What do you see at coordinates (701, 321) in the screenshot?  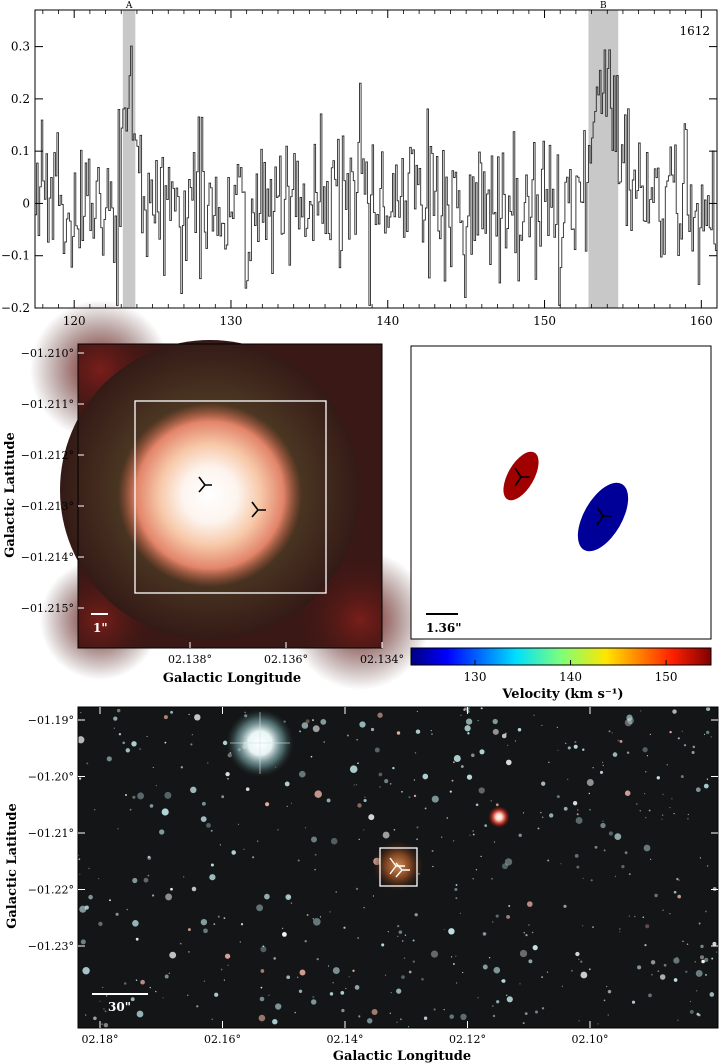 I see `x-tick-label: 160` at bounding box center [701, 321].